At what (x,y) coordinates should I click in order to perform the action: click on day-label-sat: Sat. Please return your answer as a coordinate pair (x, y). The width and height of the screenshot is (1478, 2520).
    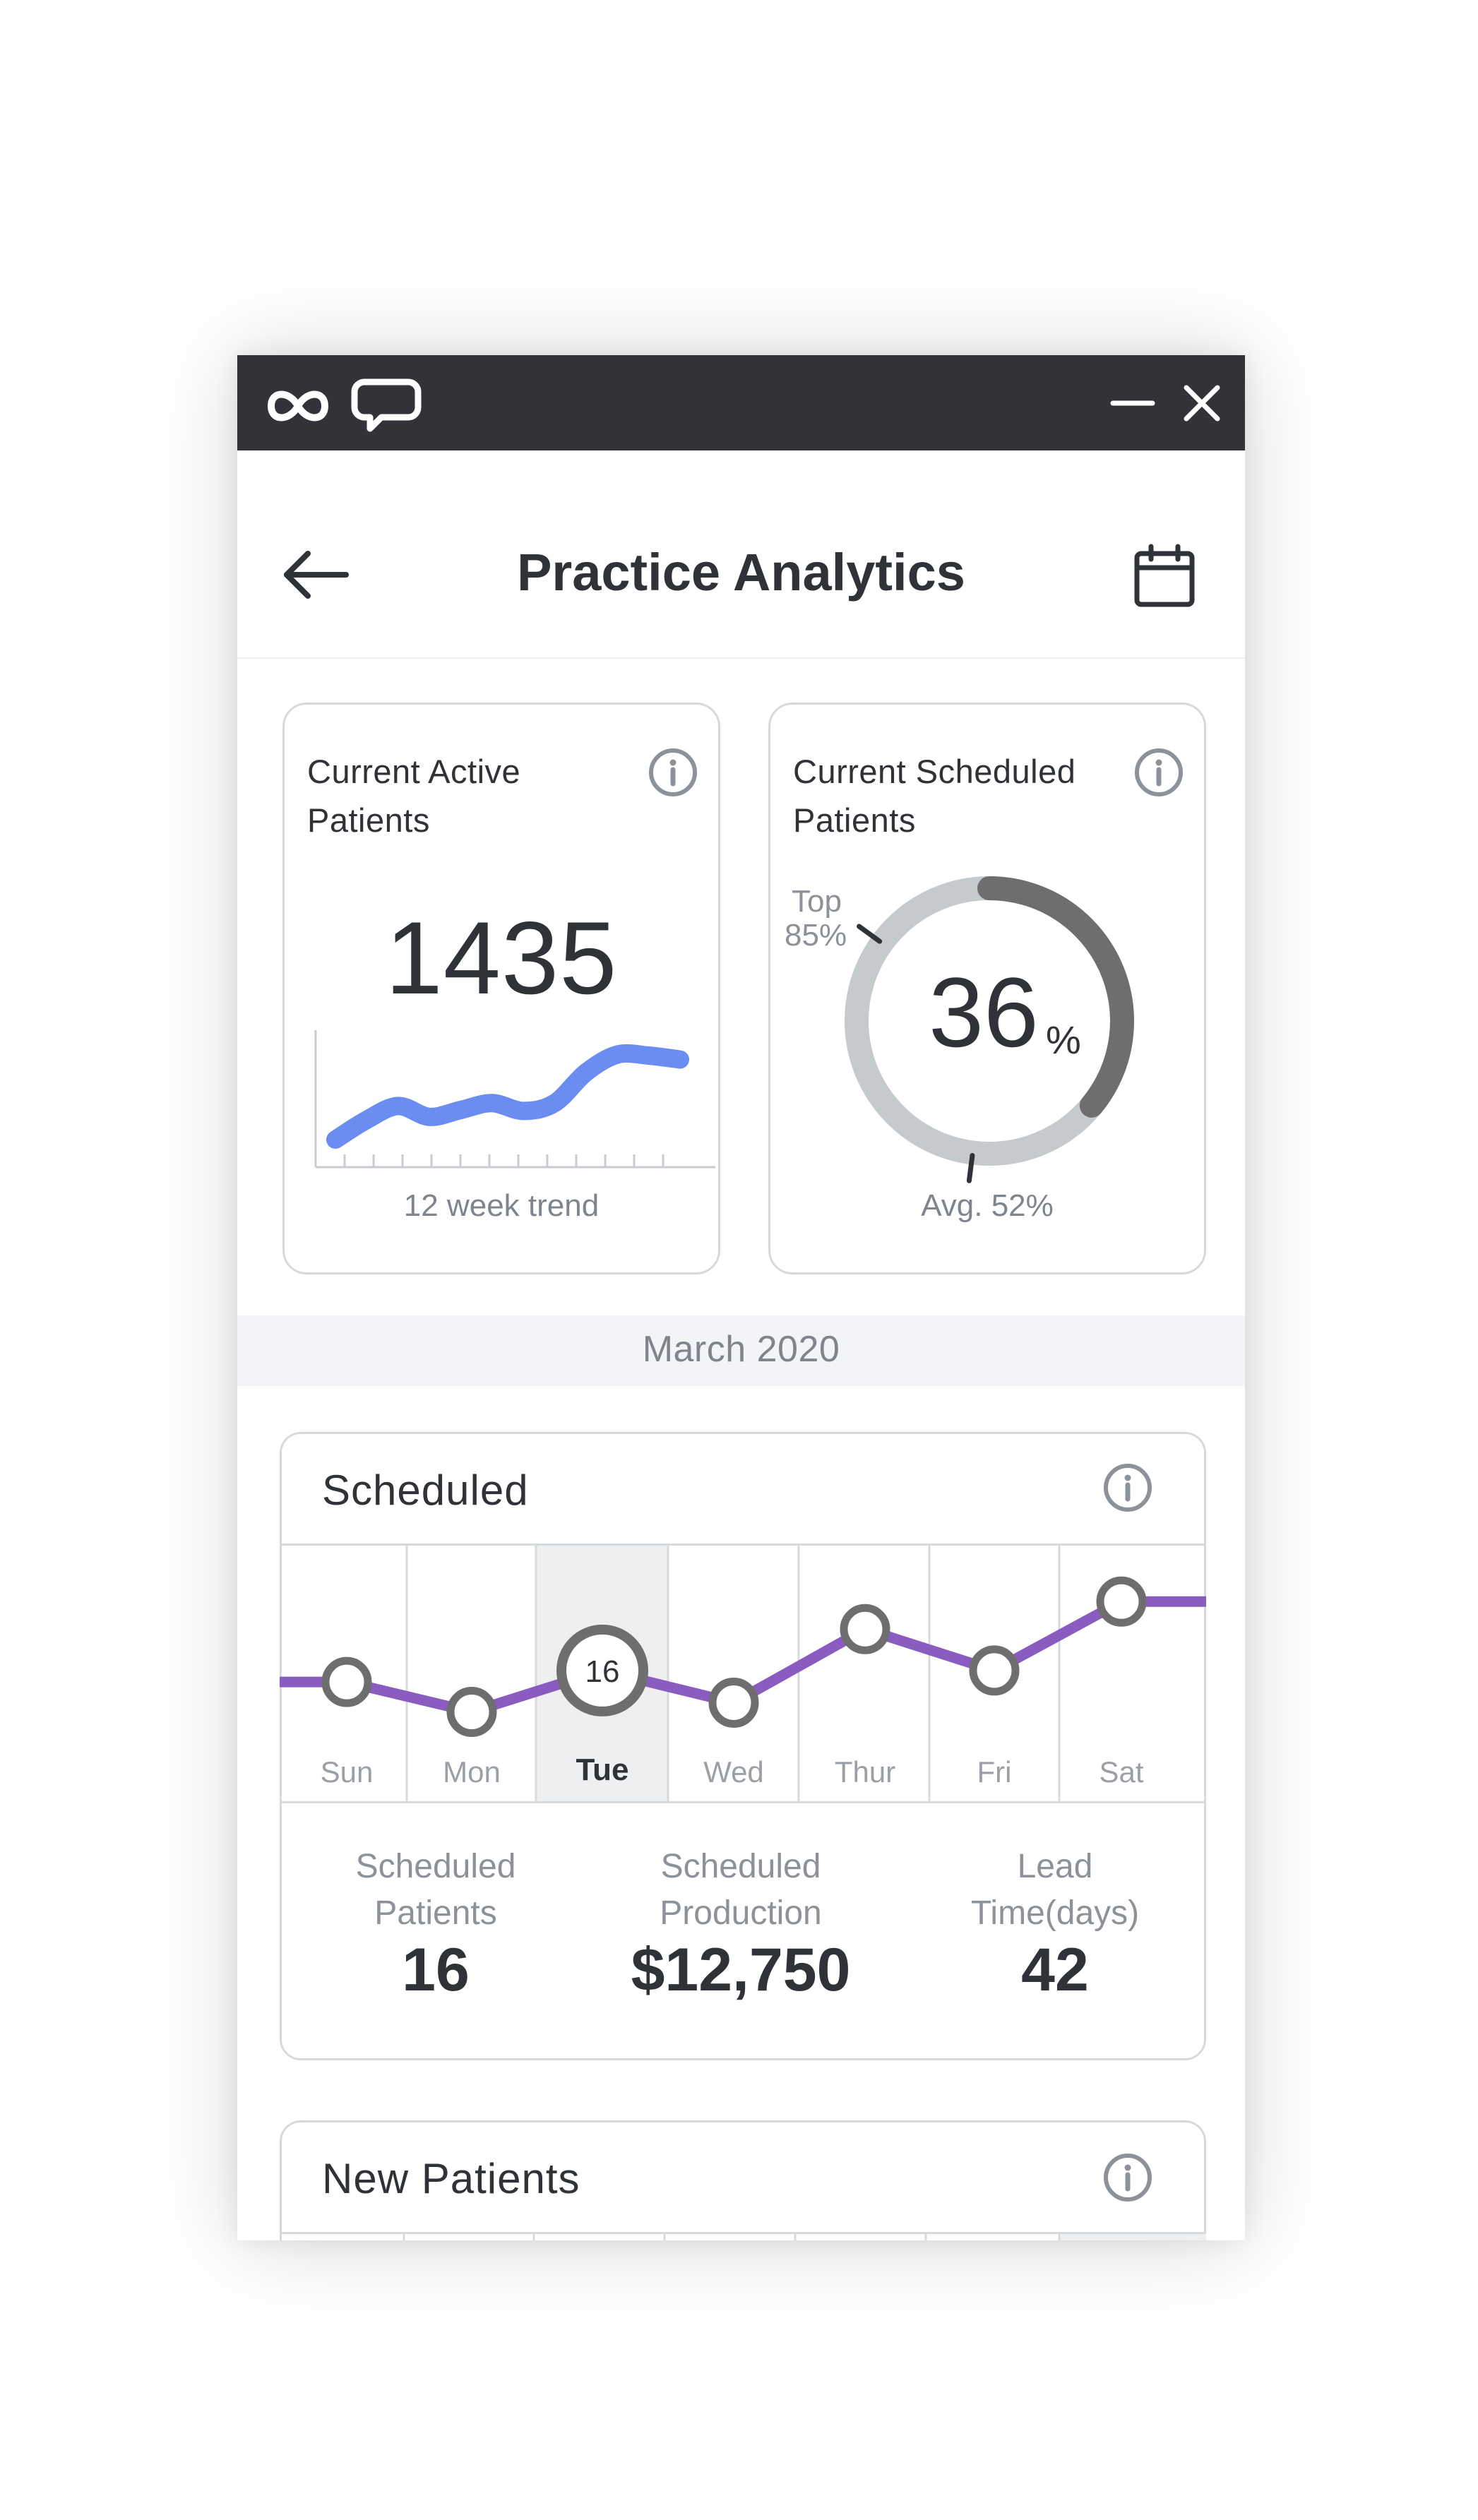
    Looking at the image, I should click on (1121, 1772).